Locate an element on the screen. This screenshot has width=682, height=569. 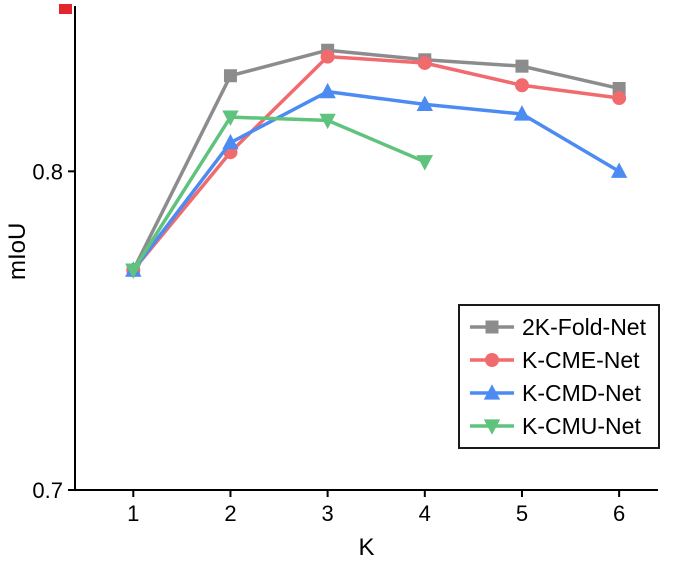
x-tick-label: 3 is located at coordinates (328, 513).